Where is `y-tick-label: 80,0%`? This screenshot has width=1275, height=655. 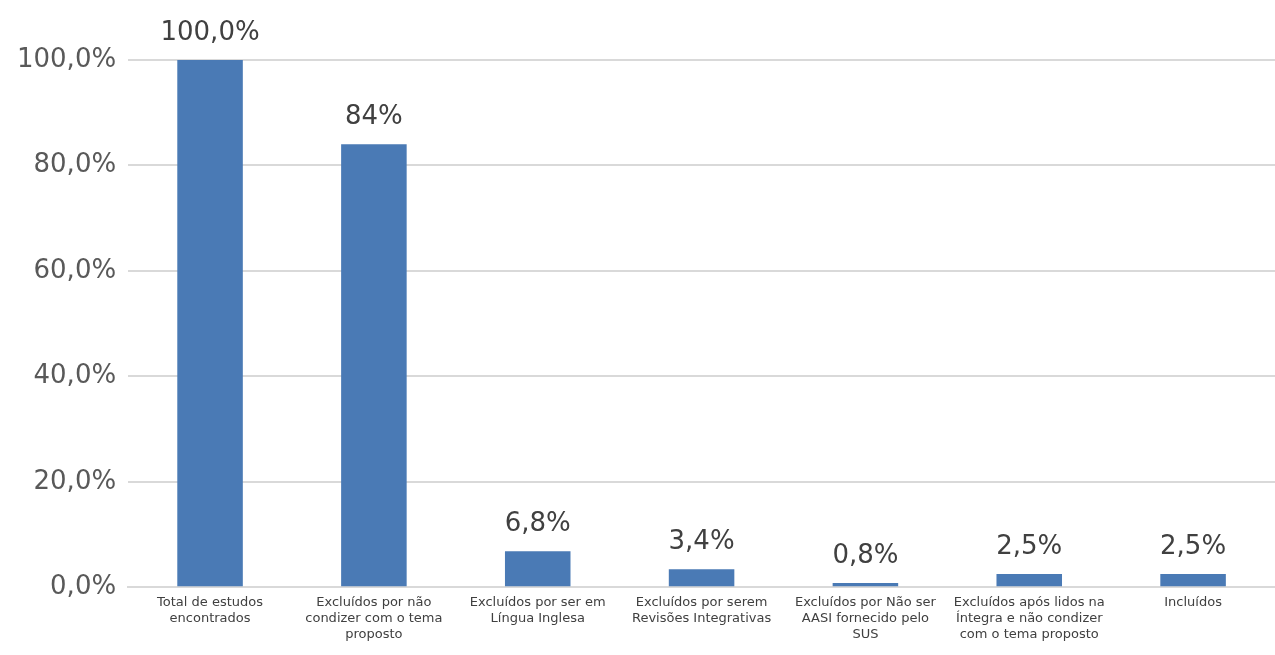 y-tick-label: 80,0% is located at coordinates (75, 163).